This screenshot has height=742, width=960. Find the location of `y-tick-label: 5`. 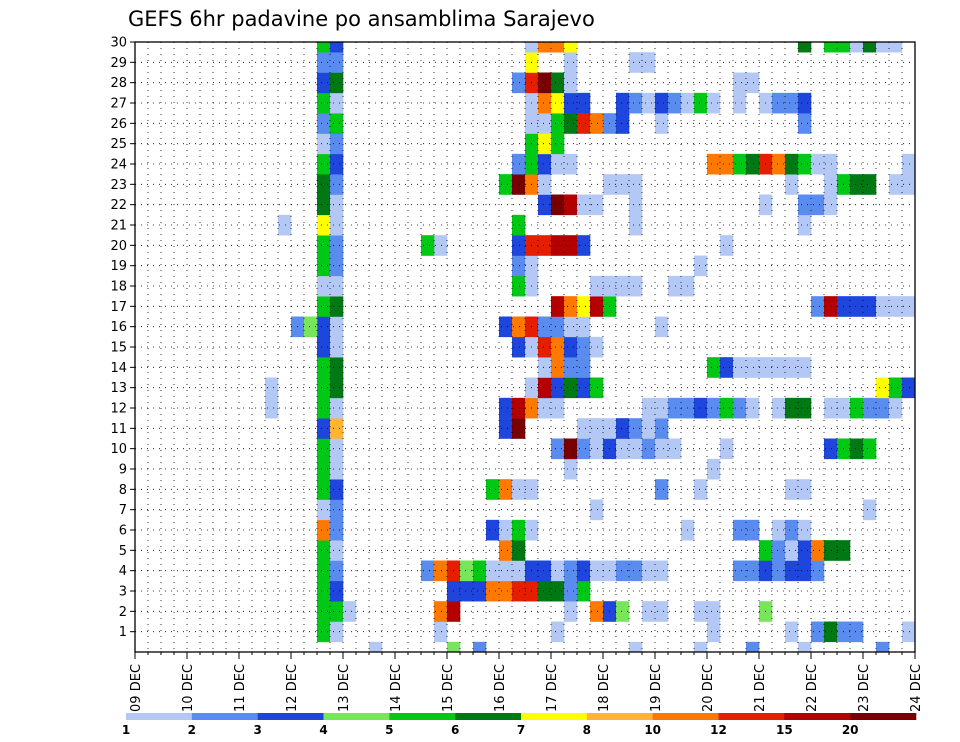

y-tick-label: 5 is located at coordinates (123, 551).